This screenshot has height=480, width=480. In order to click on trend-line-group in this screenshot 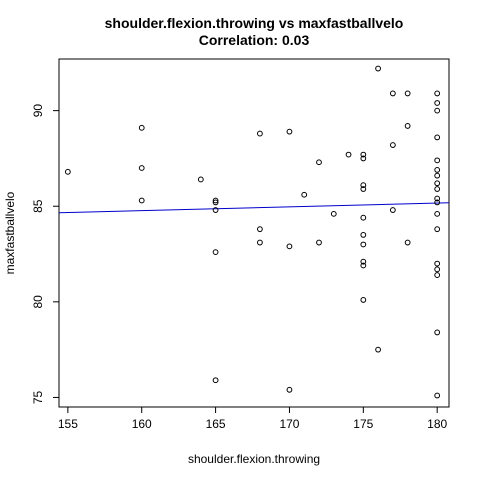, I will do `click(254, 208)`.